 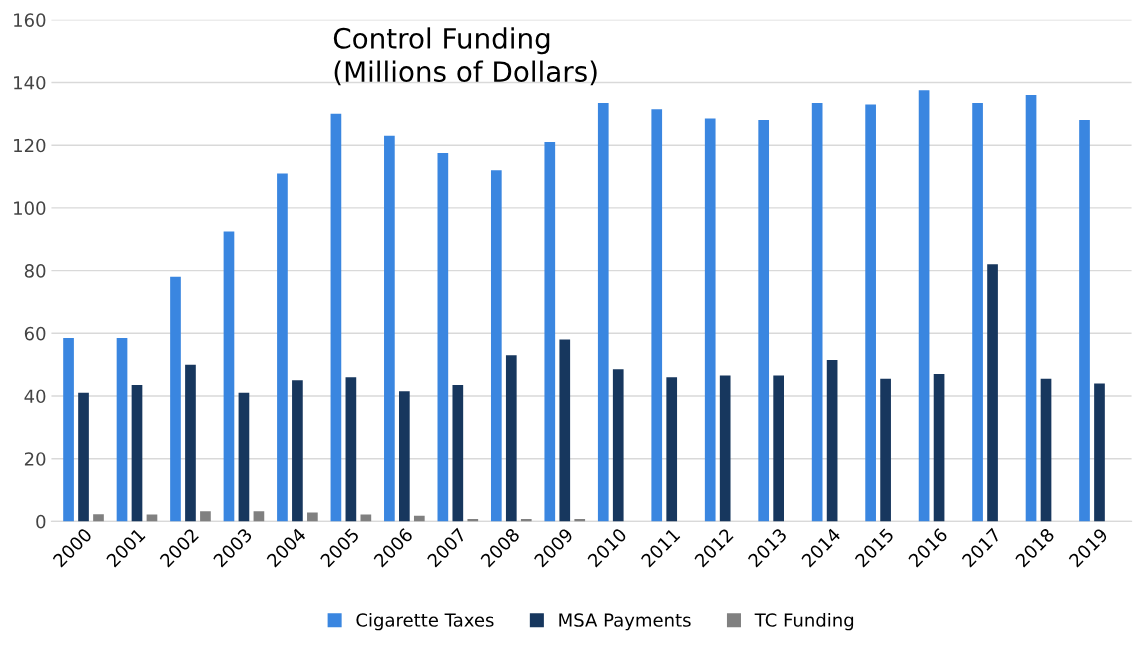 I want to click on y-tick-label: 60, so click(x=35, y=333).